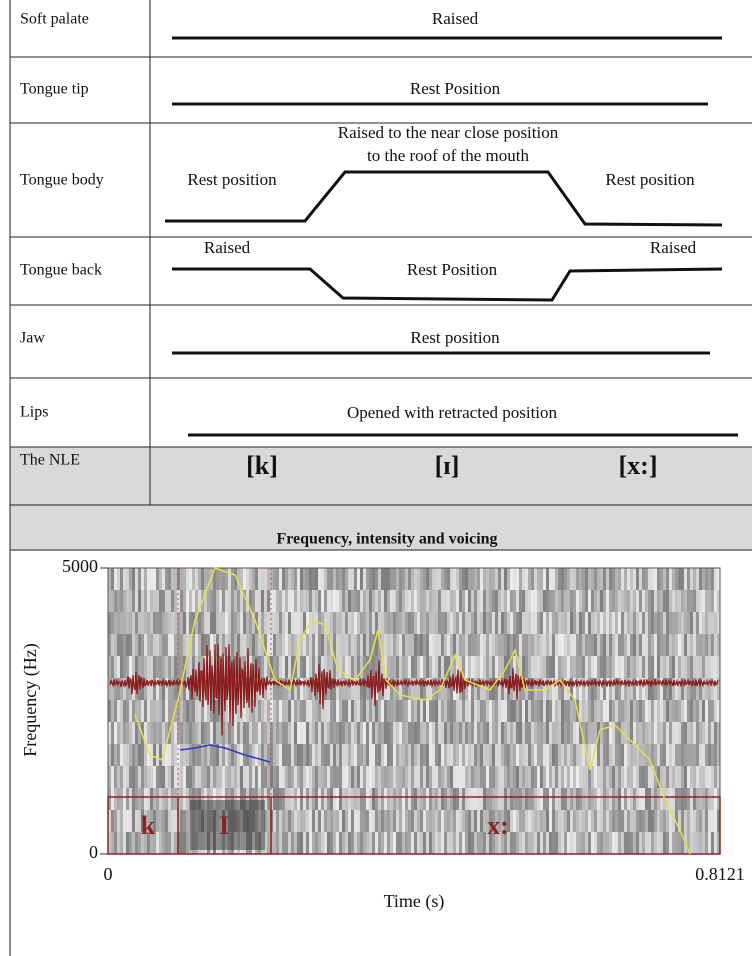 The width and height of the screenshot is (752, 956). What do you see at coordinates (227, 247) in the screenshot?
I see `annotation: Raised` at bounding box center [227, 247].